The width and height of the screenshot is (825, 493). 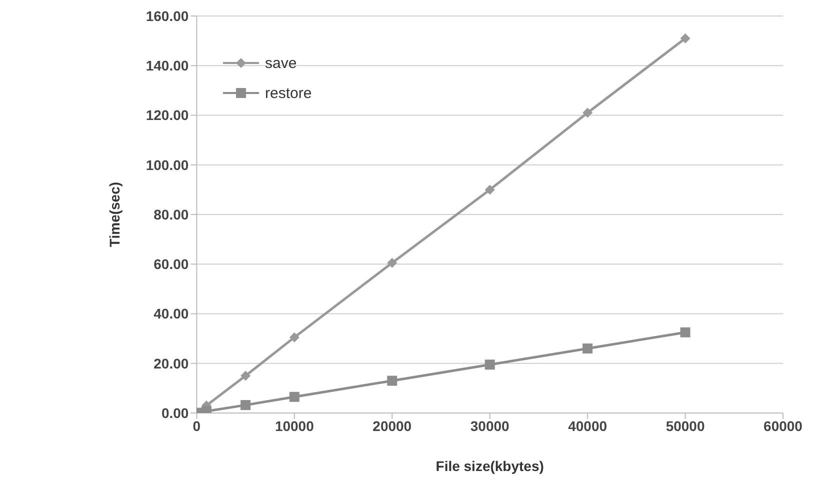 What do you see at coordinates (171, 264) in the screenshot?
I see `y-tick-label: 60.00` at bounding box center [171, 264].